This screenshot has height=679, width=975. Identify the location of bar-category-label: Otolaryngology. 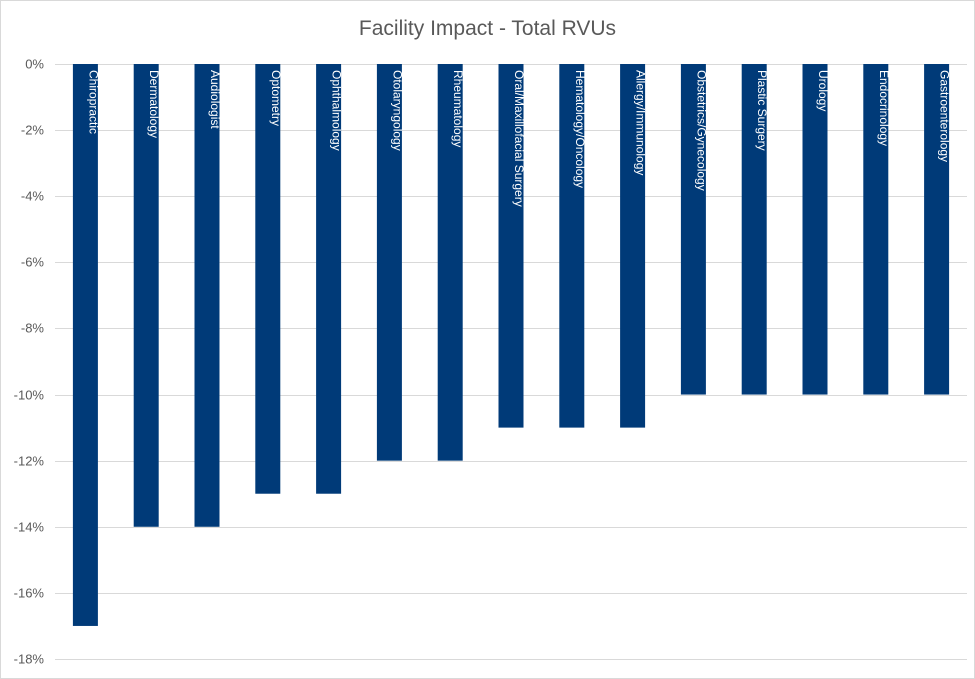
(397, 110).